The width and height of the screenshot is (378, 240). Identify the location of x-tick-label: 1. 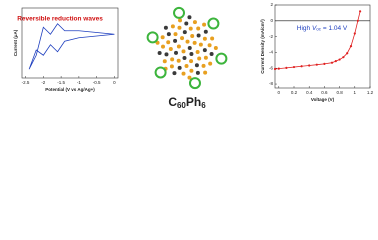
(355, 92).